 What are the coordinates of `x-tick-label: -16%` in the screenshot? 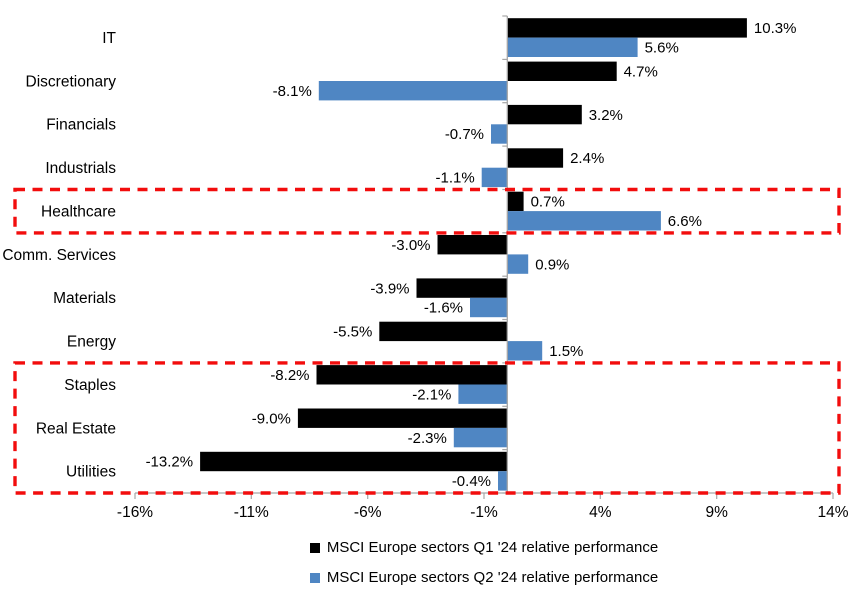 It's located at (135, 512).